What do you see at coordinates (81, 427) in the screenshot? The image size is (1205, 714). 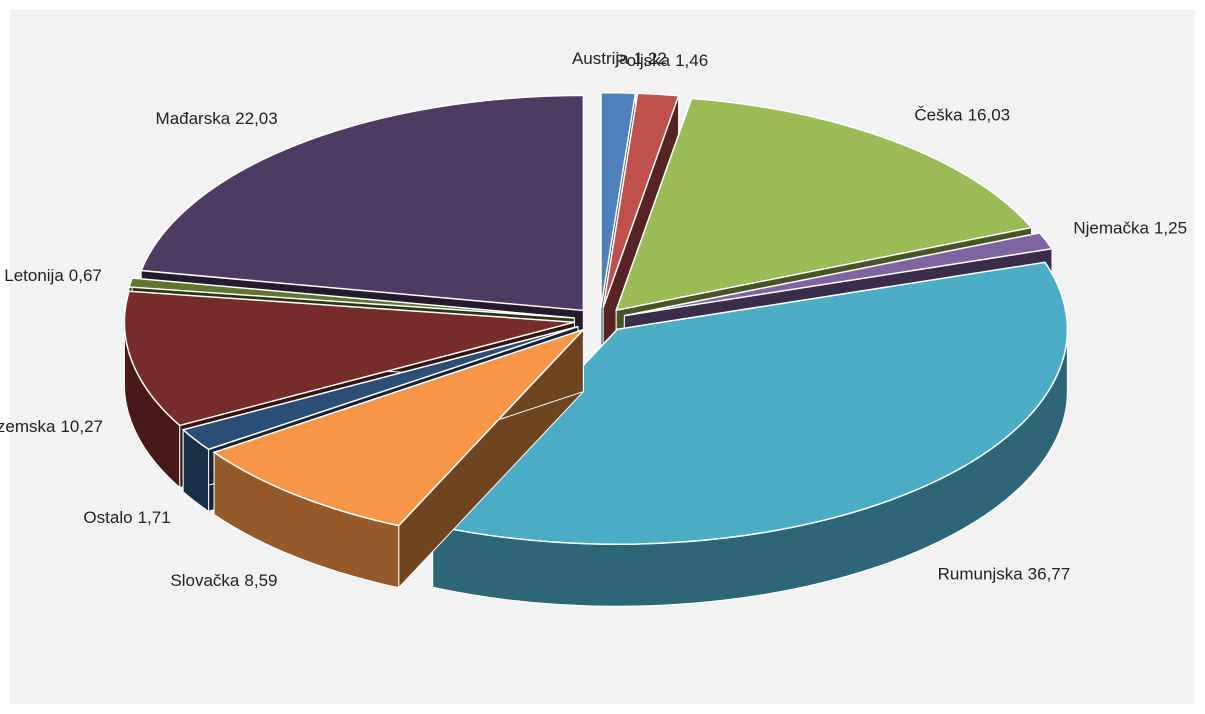 I see `label-value: 10,27` at bounding box center [81, 427].